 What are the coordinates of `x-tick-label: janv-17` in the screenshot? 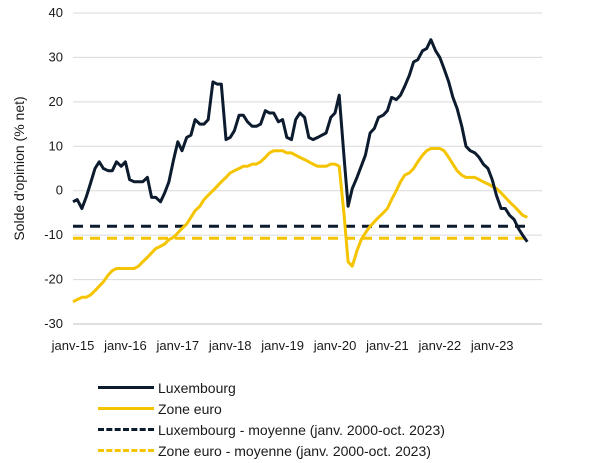 It's located at (177, 345).